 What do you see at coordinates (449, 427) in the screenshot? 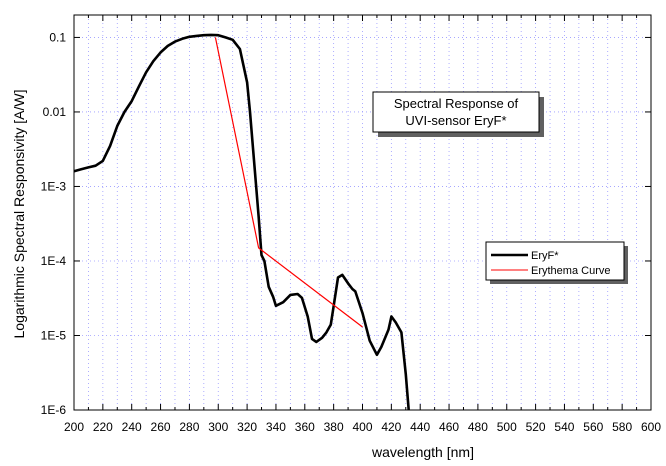
I see `x-tick-label: 460` at bounding box center [449, 427].